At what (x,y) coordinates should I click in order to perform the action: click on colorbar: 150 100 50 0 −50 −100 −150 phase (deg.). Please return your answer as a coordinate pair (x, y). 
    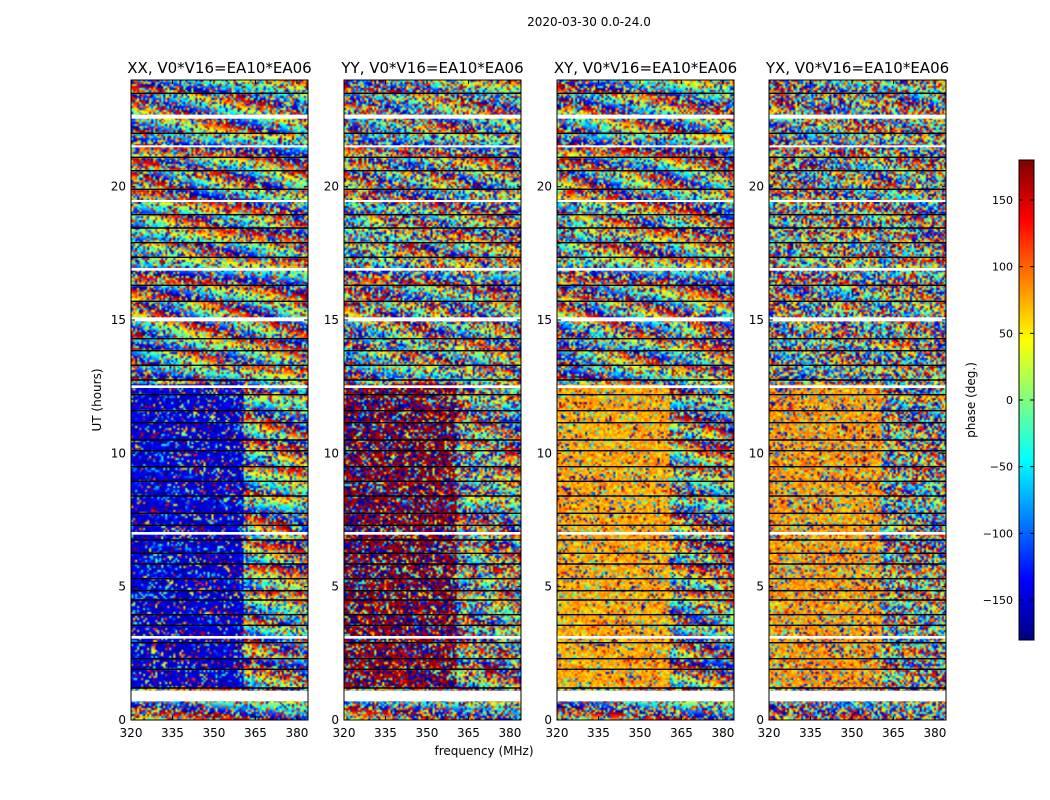
    Looking at the image, I should click on (999, 400).